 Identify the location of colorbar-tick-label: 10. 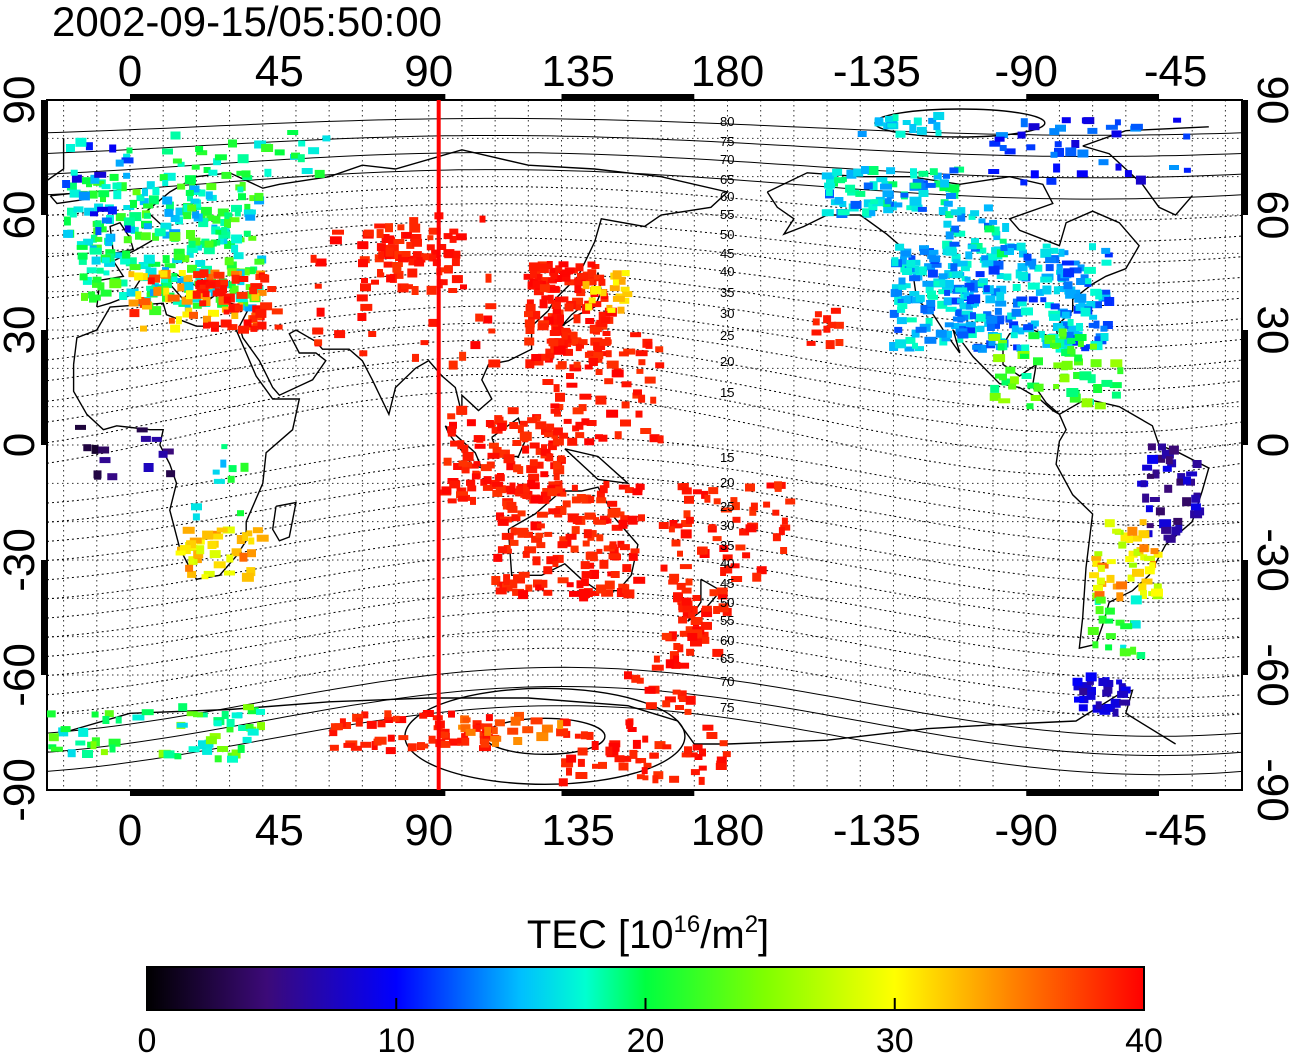
(396, 1039).